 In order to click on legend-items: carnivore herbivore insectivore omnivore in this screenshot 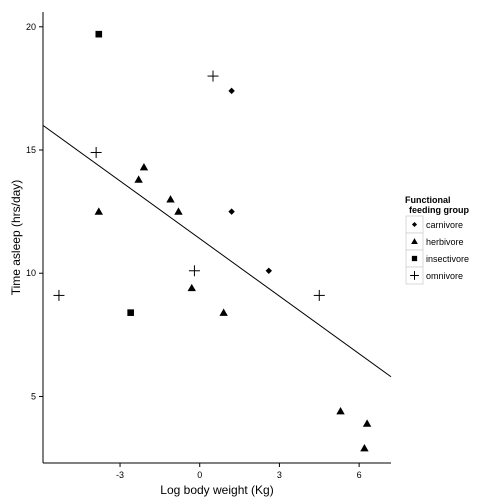, I will do `click(437, 250)`.